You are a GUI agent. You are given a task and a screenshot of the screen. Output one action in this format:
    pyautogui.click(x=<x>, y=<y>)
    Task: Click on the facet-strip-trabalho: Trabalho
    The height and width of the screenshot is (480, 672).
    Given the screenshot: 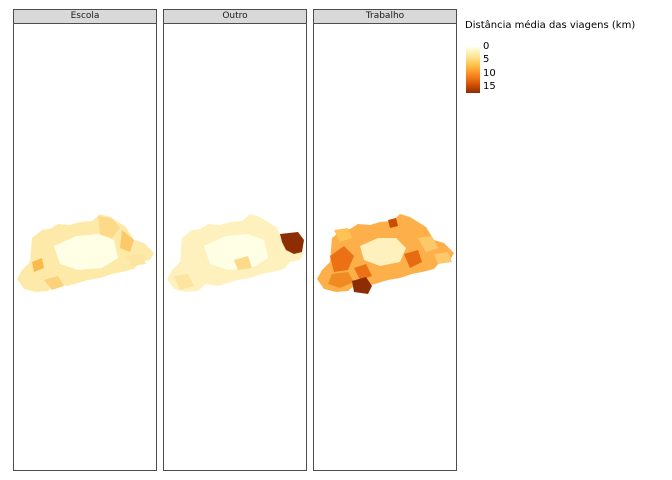 What is the action you would take?
    pyautogui.click(x=385, y=16)
    